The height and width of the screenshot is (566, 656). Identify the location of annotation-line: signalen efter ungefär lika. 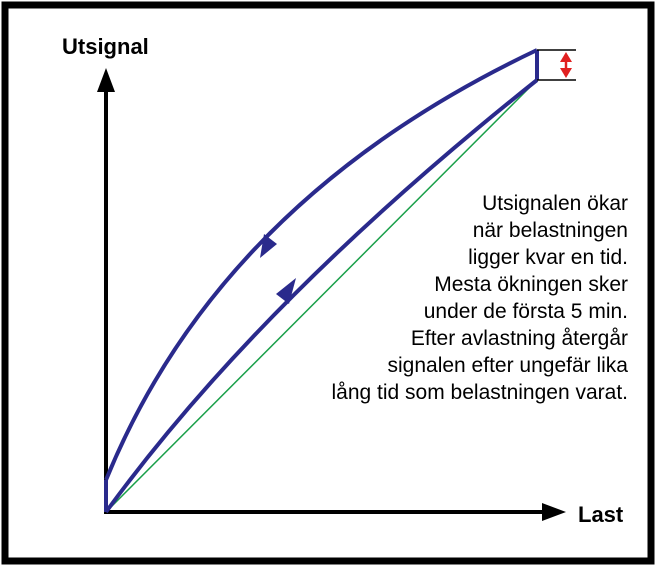
(508, 365).